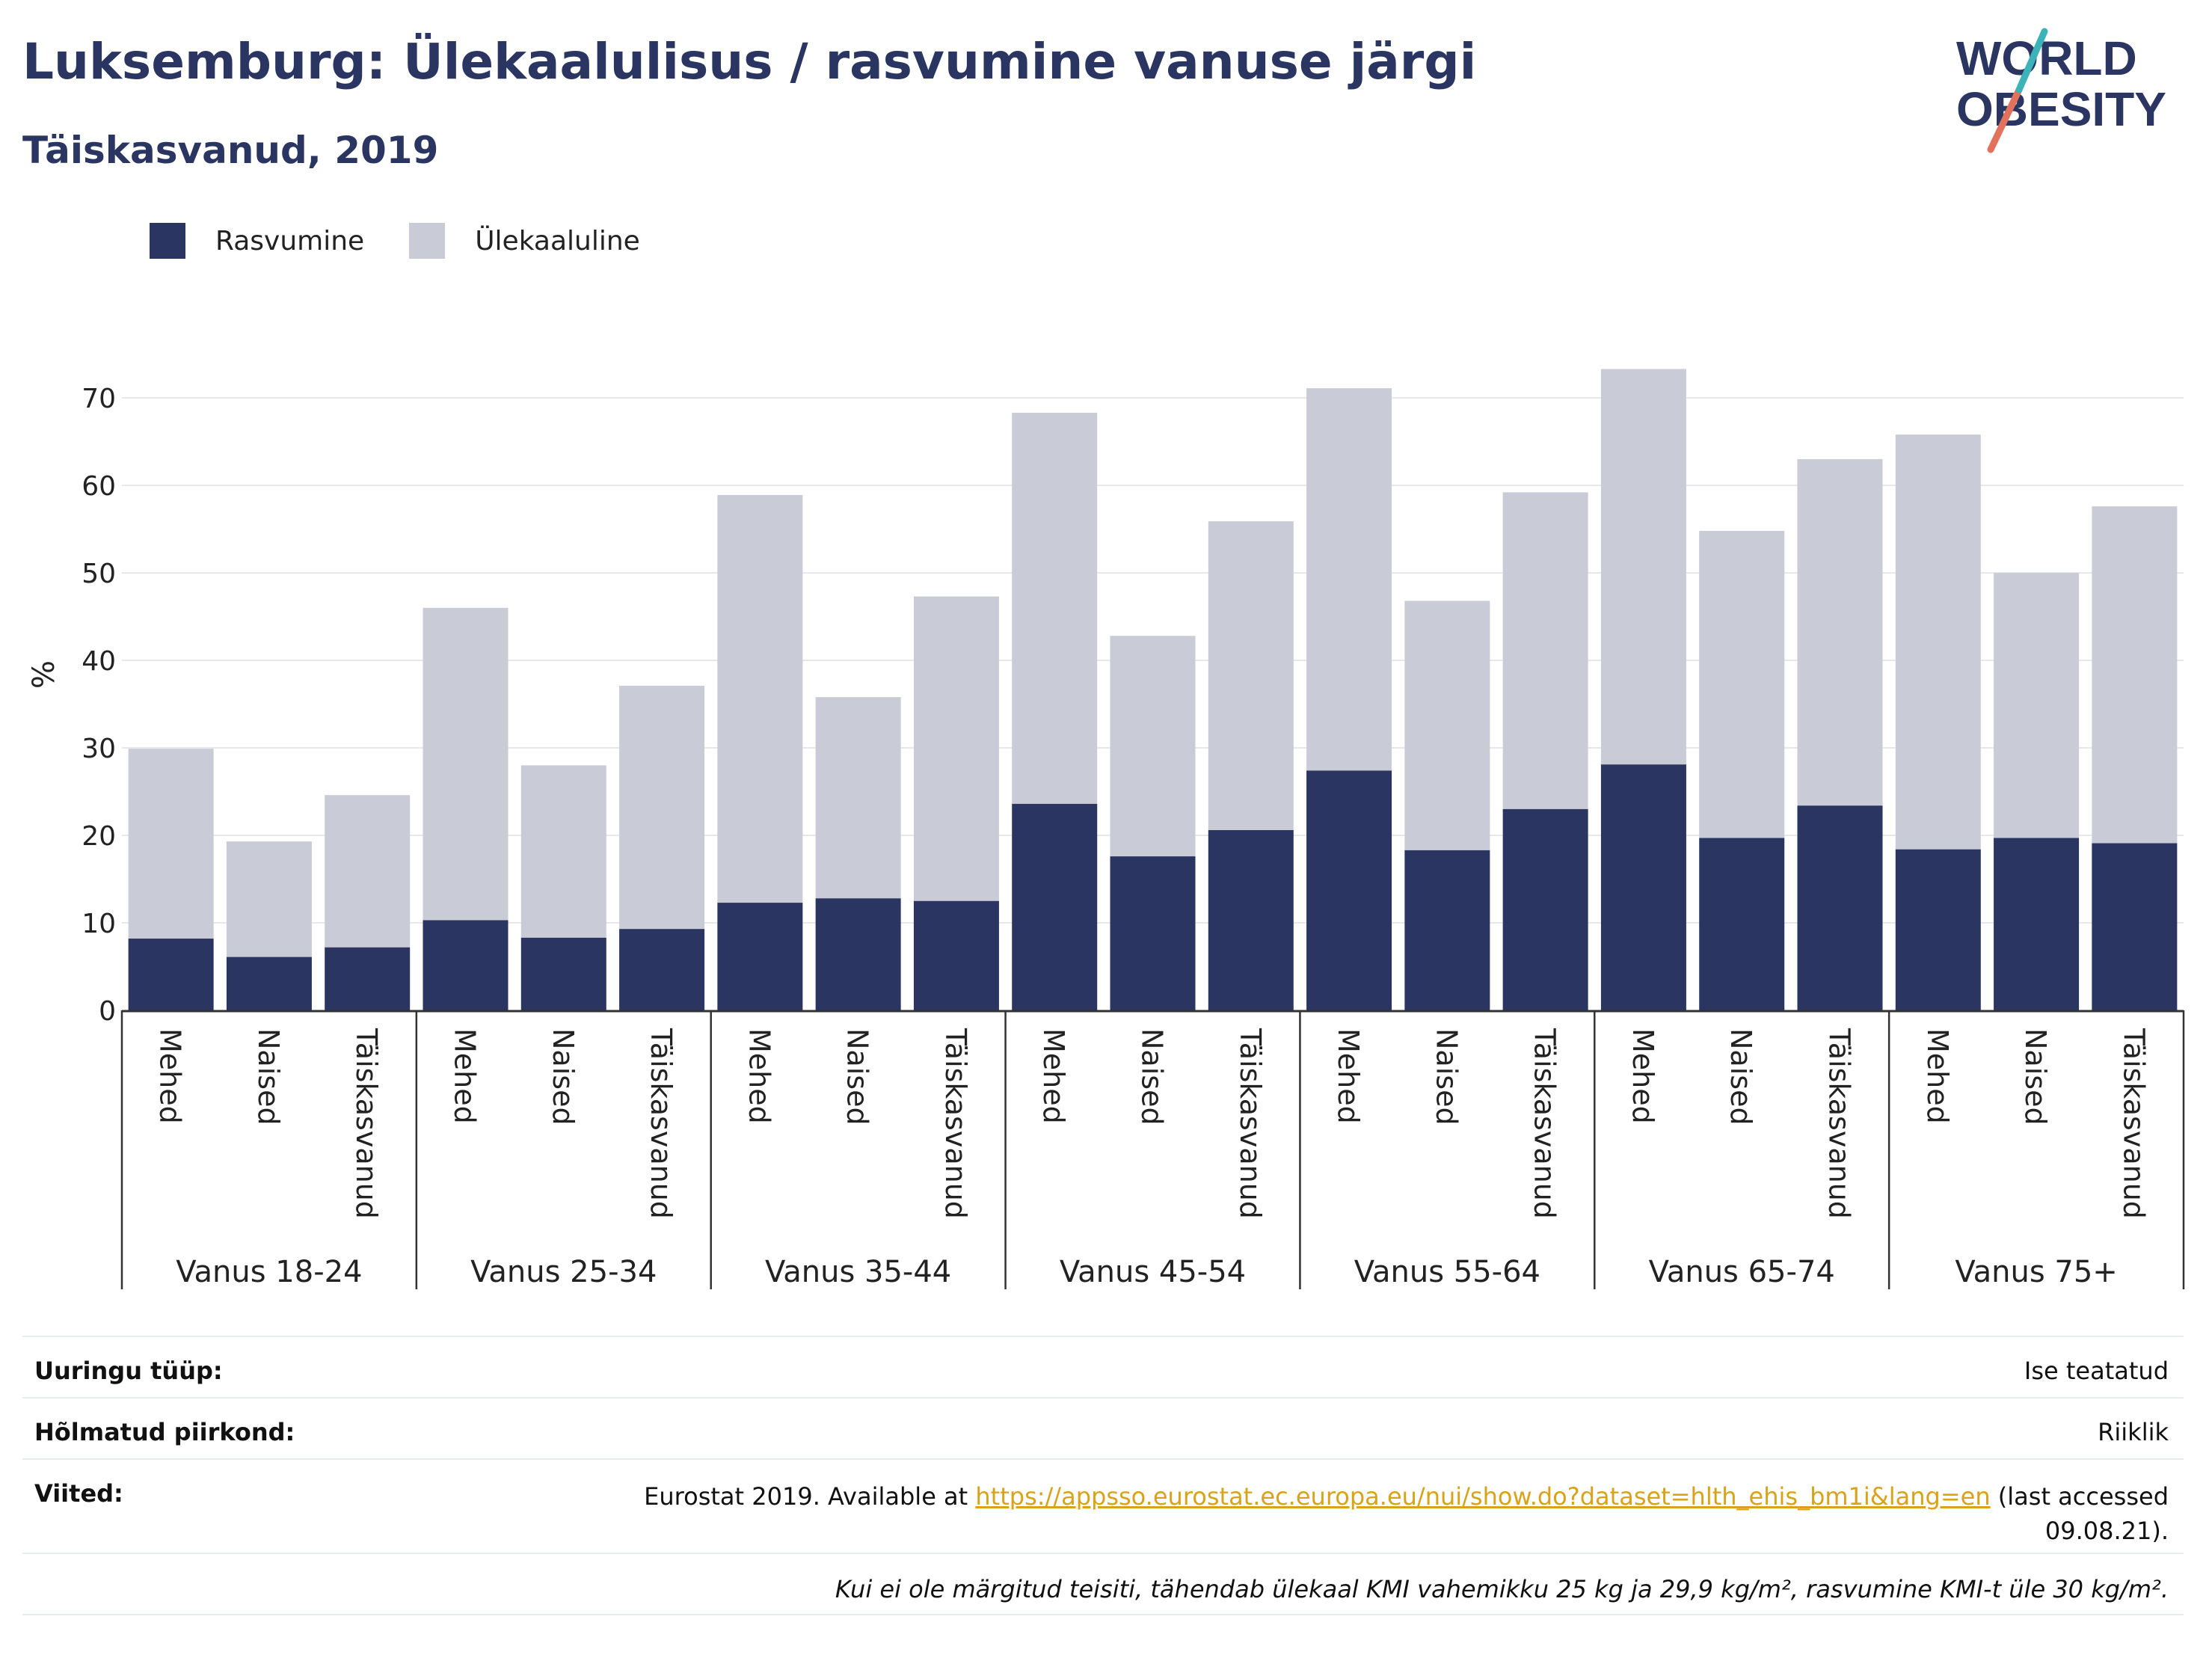  Describe the element at coordinates (557, 241) in the screenshot. I see `legend-label-overweight: Ülekaaluline` at that location.